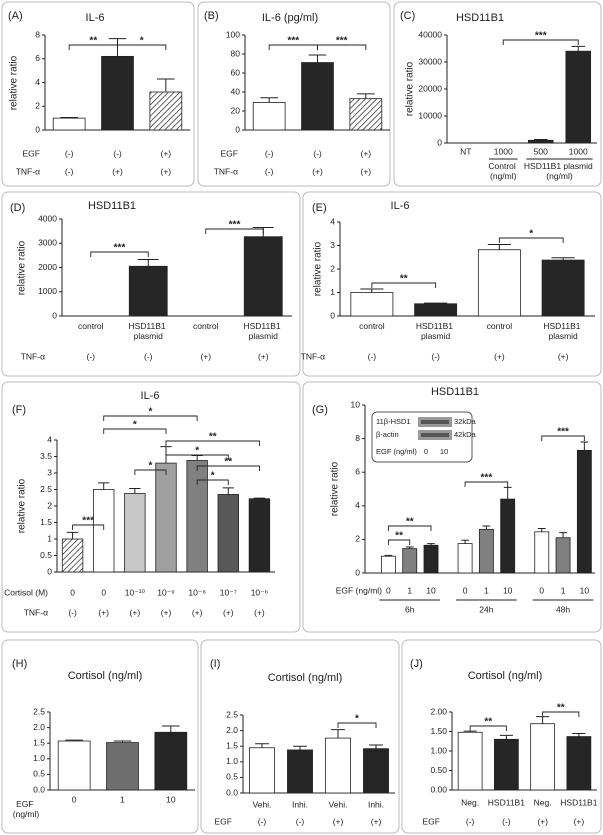 Image resolution: width=603 pixels, height=835 pixels. What do you see at coordinates (47, 291) in the screenshot?
I see `y-tick-label: 1000` at bounding box center [47, 291].